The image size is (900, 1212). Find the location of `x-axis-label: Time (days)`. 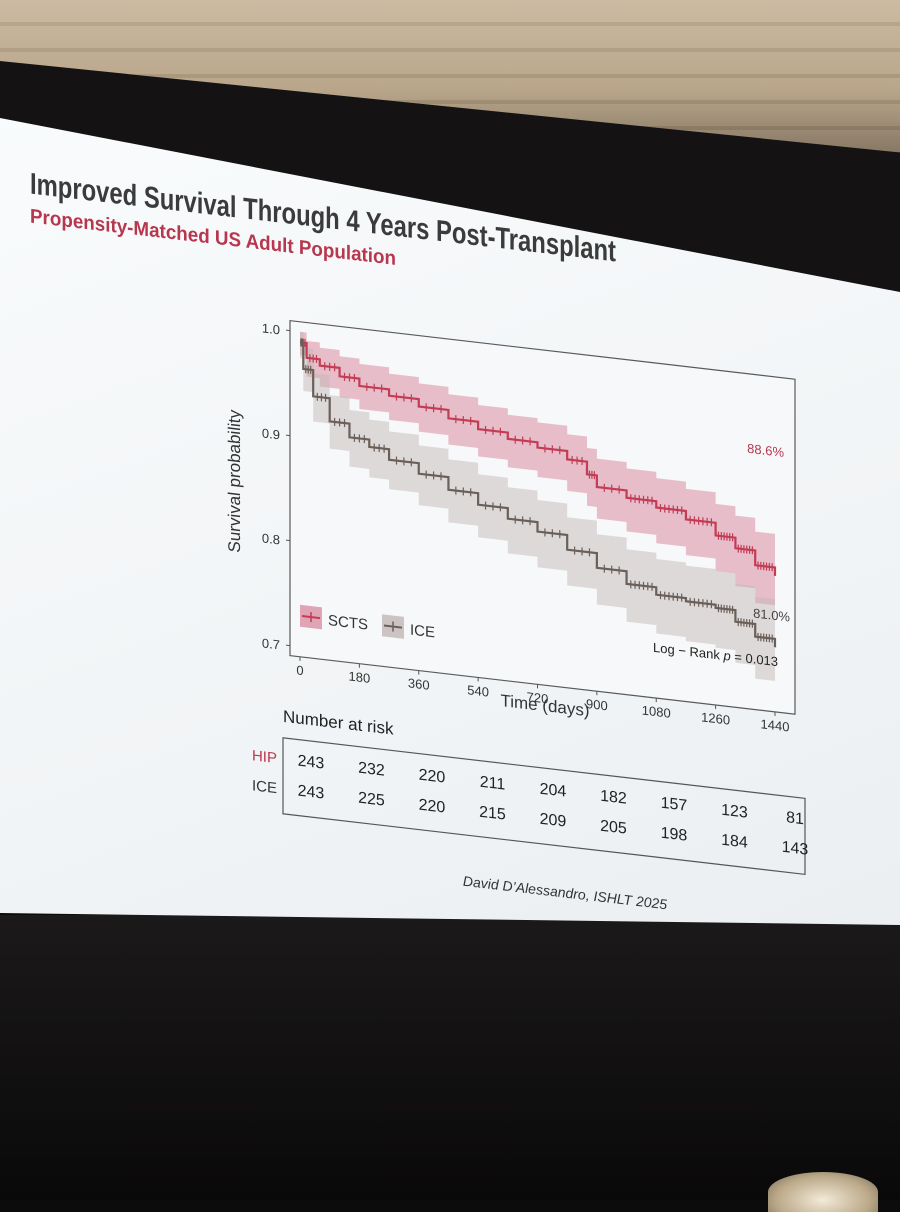

x-axis-label: Time (days) is located at coordinates (544, 705).